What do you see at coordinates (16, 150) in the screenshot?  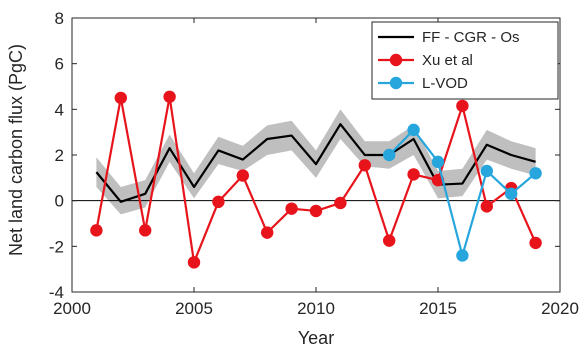 I see `y-axis-label: Net land carbon flux (PgC)` at bounding box center [16, 150].